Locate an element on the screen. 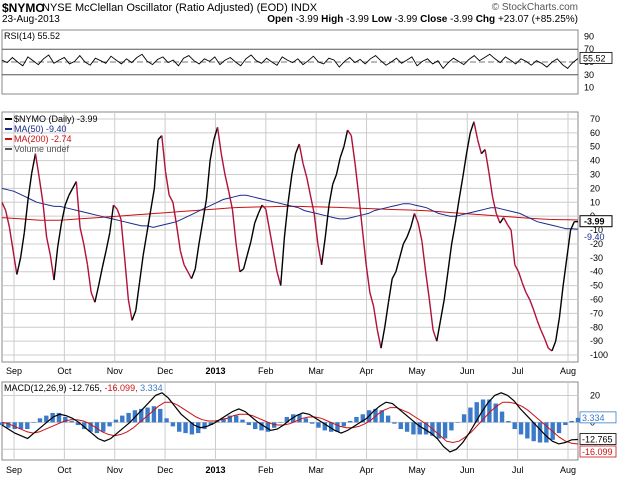 This screenshot has height=480, width=620. macd-value-box is located at coordinates (598, 451).